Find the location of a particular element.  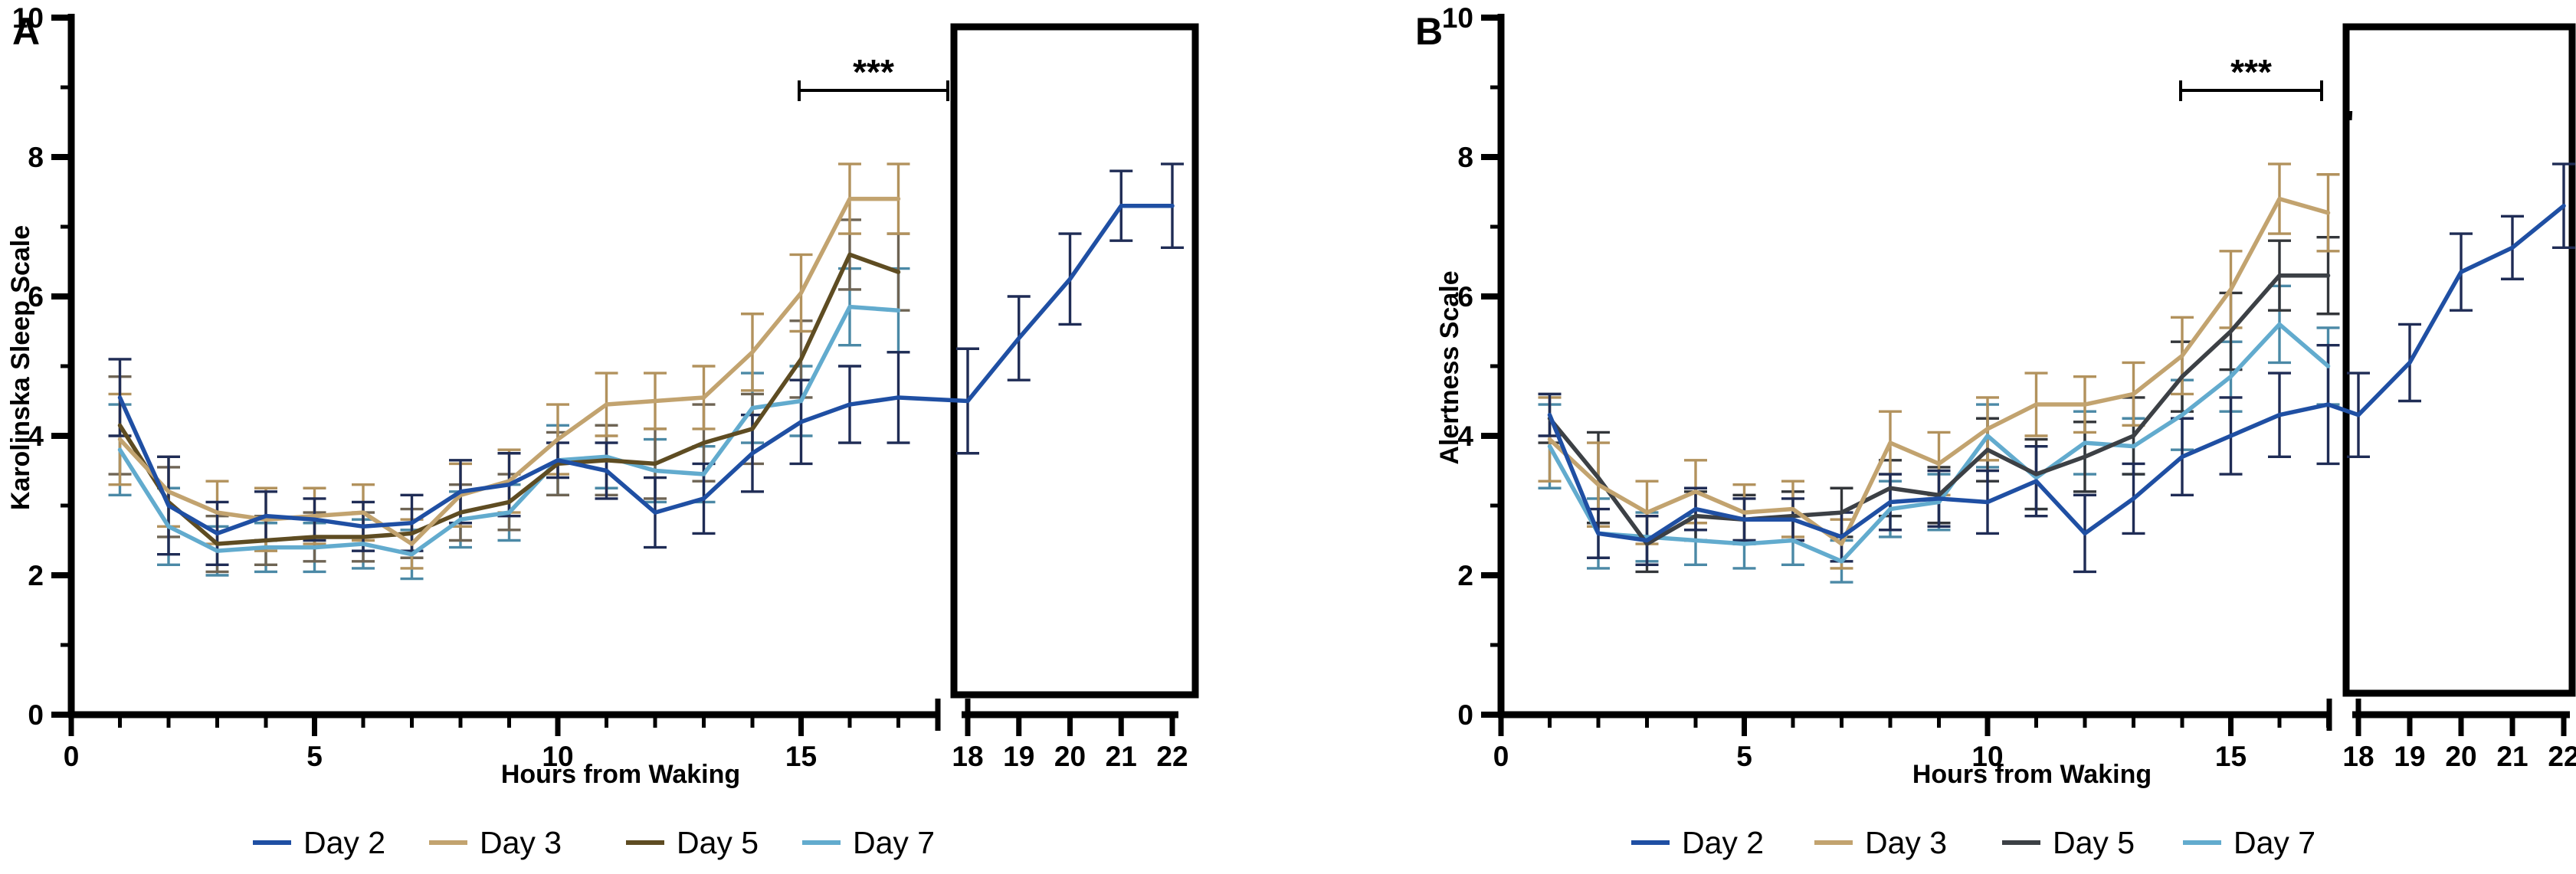

y-axis-title: Alertness Scale is located at coordinates (1449, 367).